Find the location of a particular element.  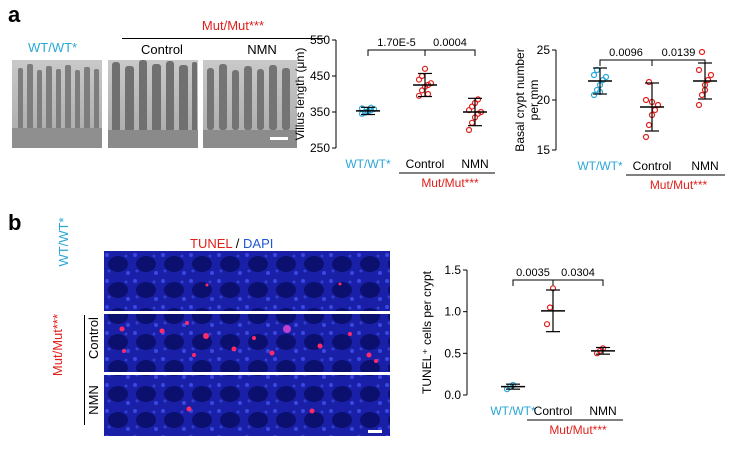

y-axis-label: Basal crypt numberper mm is located at coordinates (527, 99).